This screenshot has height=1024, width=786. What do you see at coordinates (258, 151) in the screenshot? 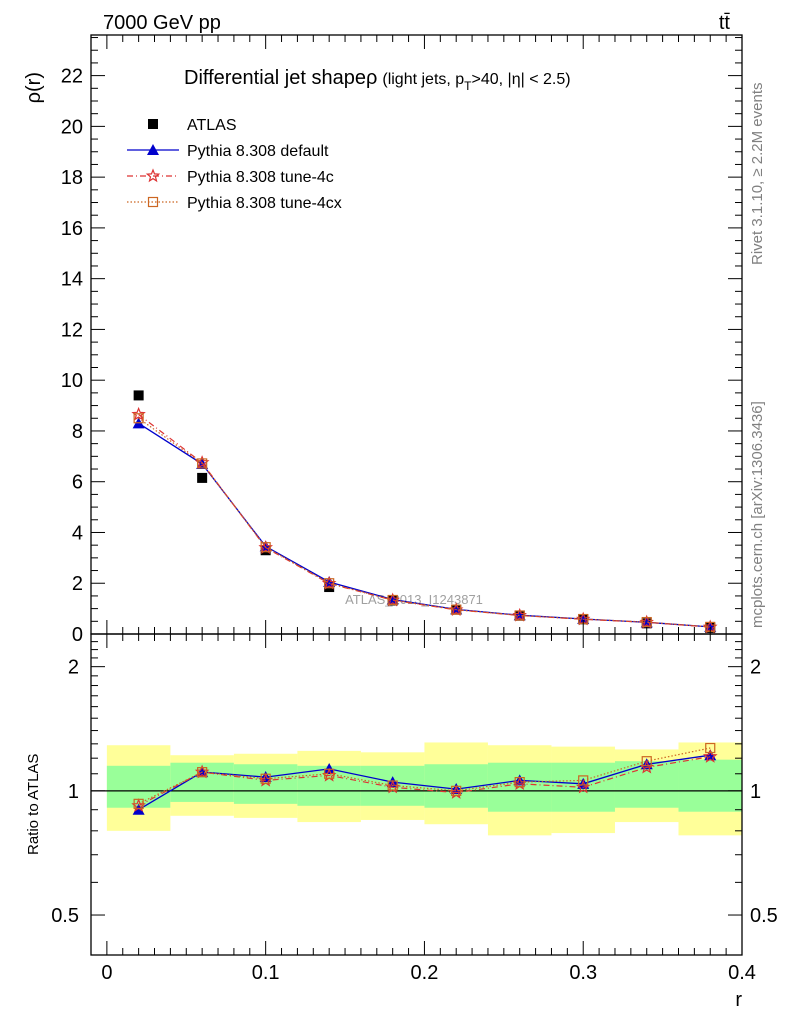
I see `legend-label: Pythia 8.308 default` at bounding box center [258, 151].